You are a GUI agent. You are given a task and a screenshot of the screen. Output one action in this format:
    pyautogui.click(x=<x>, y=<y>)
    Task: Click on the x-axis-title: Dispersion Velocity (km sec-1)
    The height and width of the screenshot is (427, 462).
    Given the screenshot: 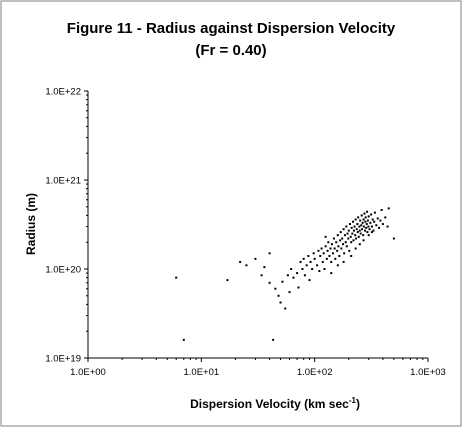 What is the action you would take?
    pyautogui.click(x=275, y=403)
    